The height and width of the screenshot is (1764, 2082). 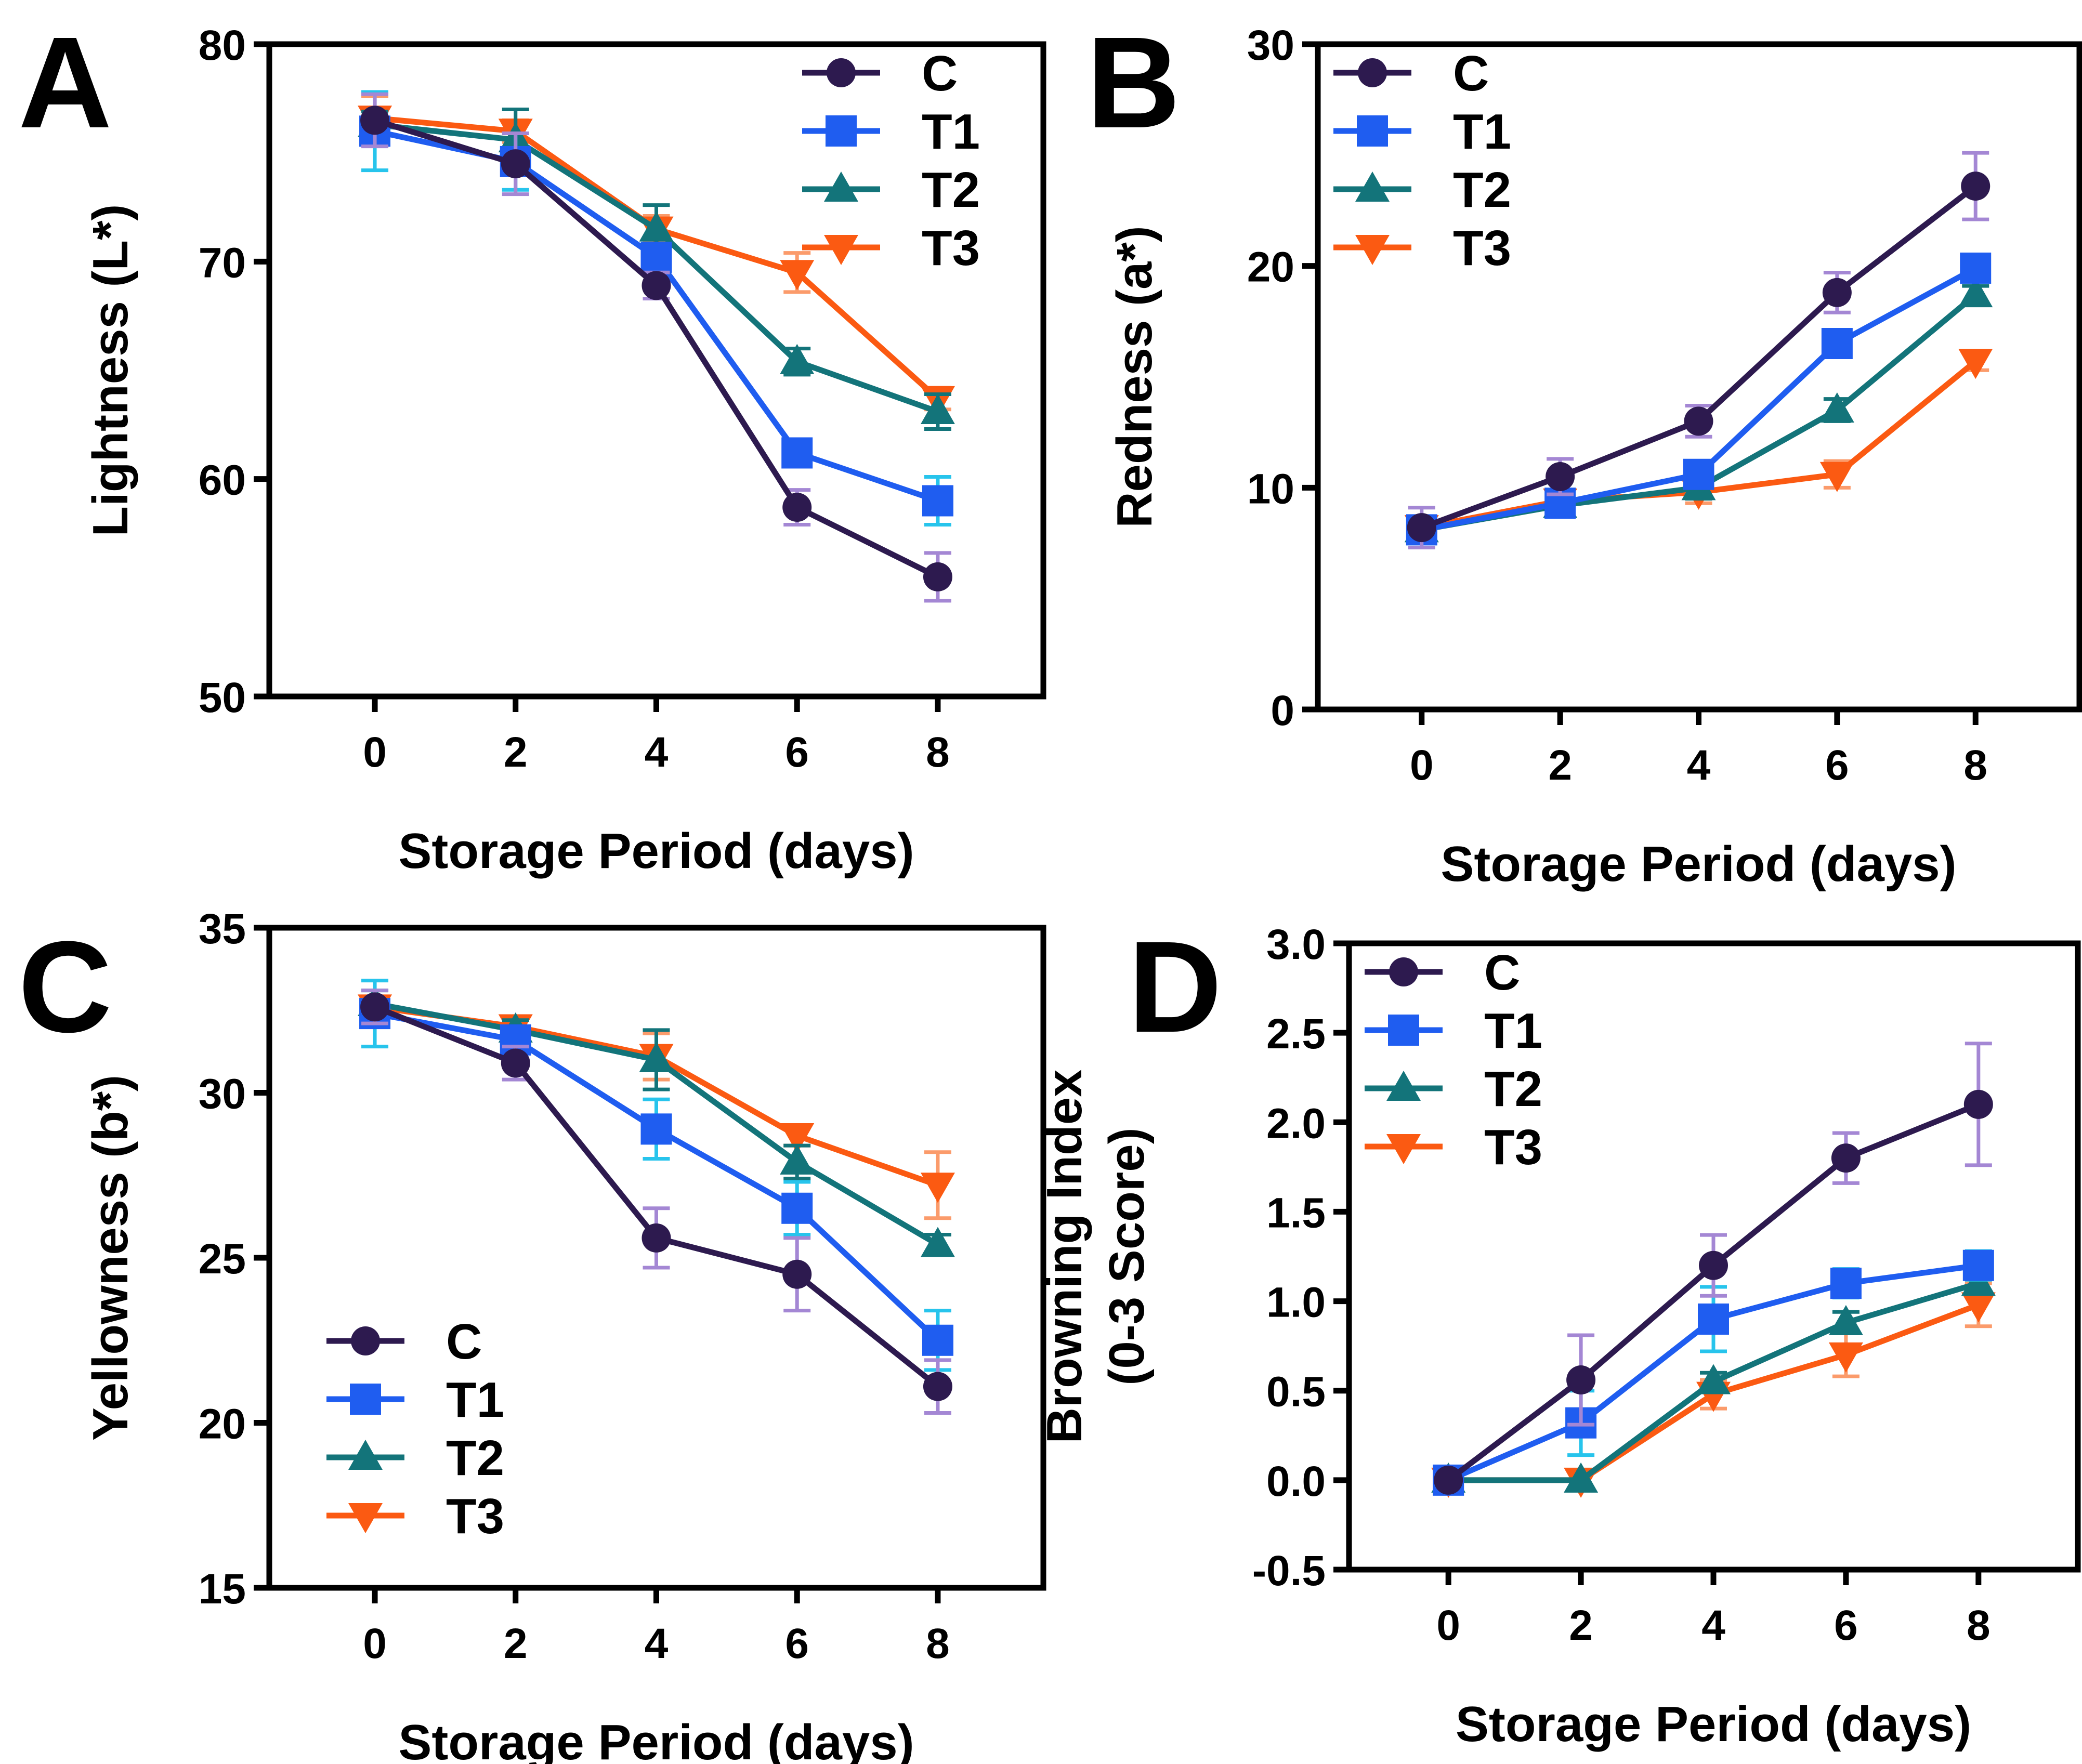 I want to click on panel-label-D: D, so click(x=1175, y=987).